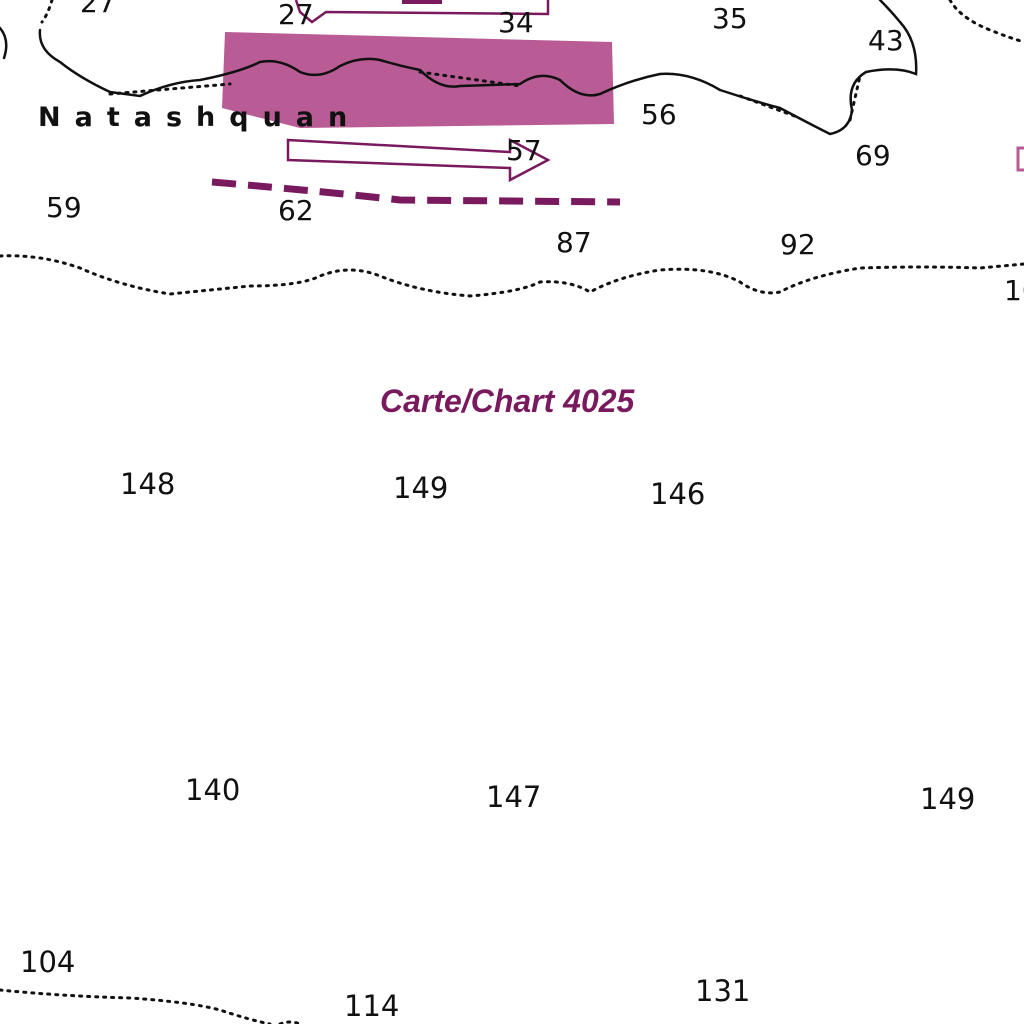  I want to click on coastline-northeast, so click(986, 22).